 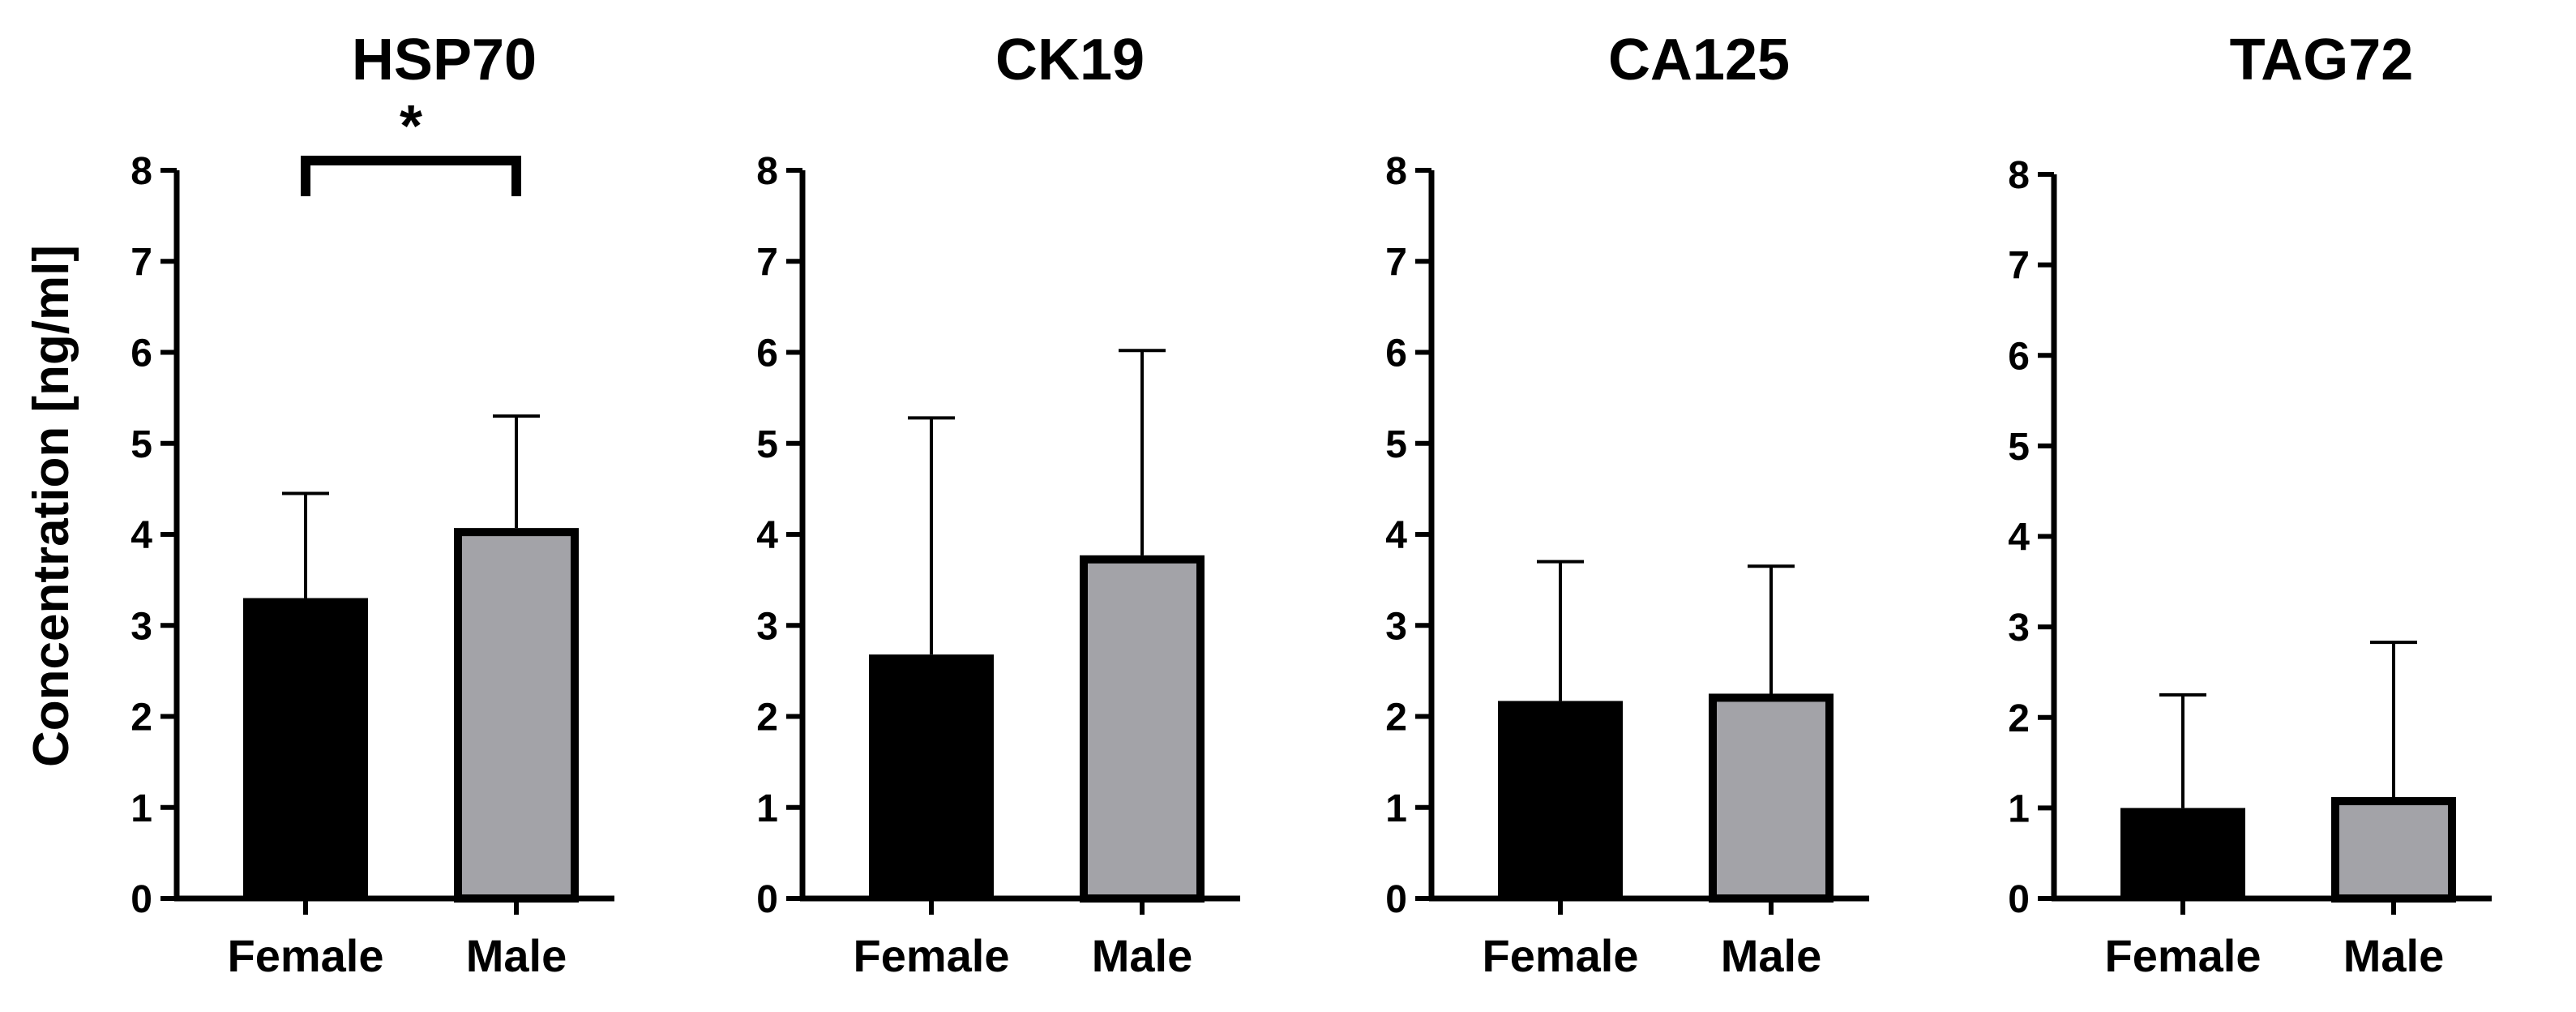 What do you see at coordinates (1699, 60) in the screenshot?
I see `panel-title: CA125` at bounding box center [1699, 60].